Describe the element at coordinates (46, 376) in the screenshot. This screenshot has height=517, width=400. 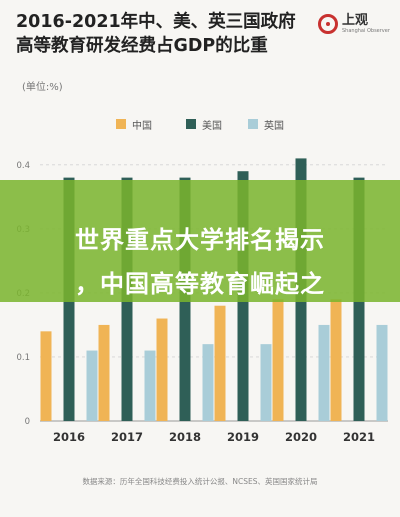
I see `bar-中国-2016` at that location.